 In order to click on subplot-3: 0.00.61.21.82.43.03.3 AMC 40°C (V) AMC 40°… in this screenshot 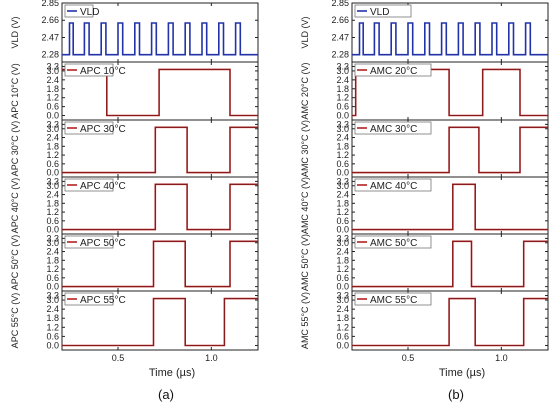, I will do `click(424, 205)`.